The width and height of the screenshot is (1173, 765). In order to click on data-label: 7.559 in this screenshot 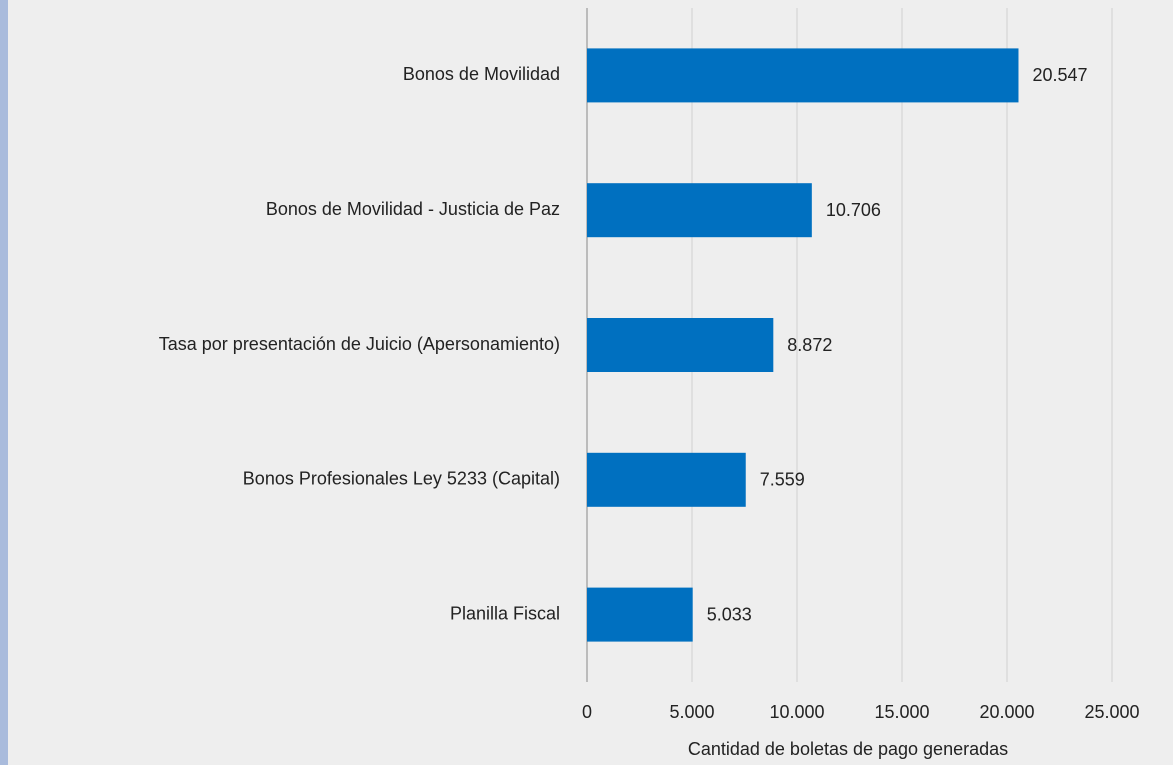, I will do `click(782, 480)`.